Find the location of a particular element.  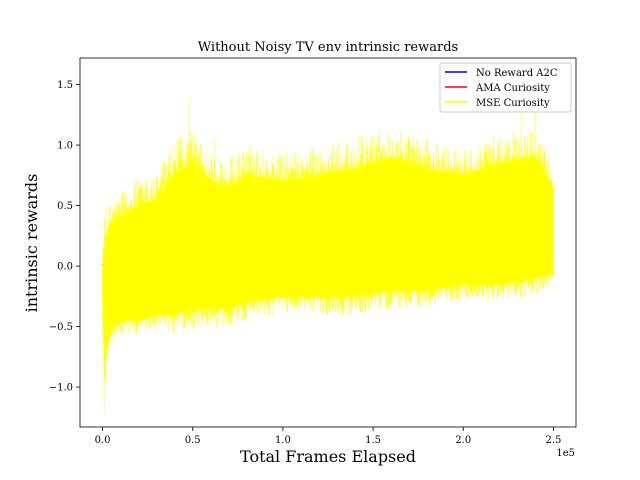

x-tick-label: 1.5 is located at coordinates (373, 440).